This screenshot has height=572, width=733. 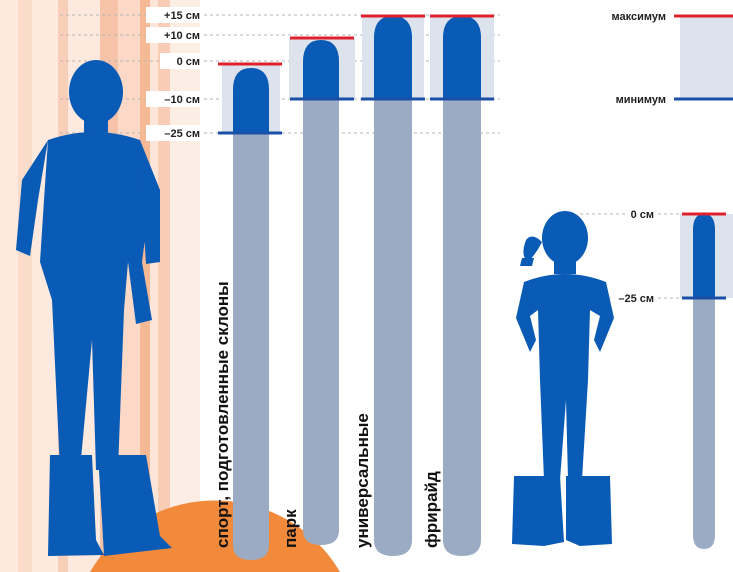 I want to click on adult-scale: +15 см +10 см 0 см –10 см –25 см, so click(x=175, y=74).